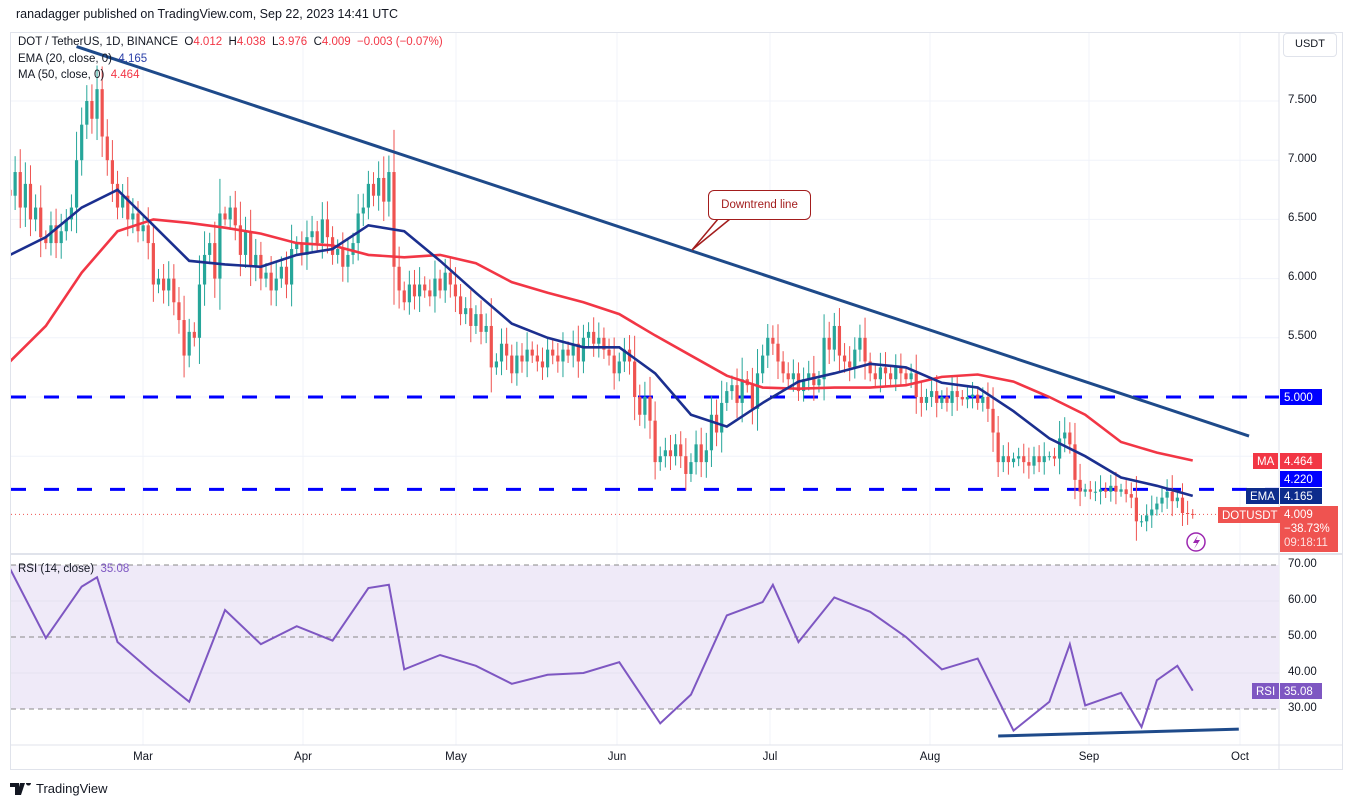 This screenshot has height=806, width=1353. What do you see at coordinates (1302, 218) in the screenshot?
I see `price-tick: 6.500` at bounding box center [1302, 218].